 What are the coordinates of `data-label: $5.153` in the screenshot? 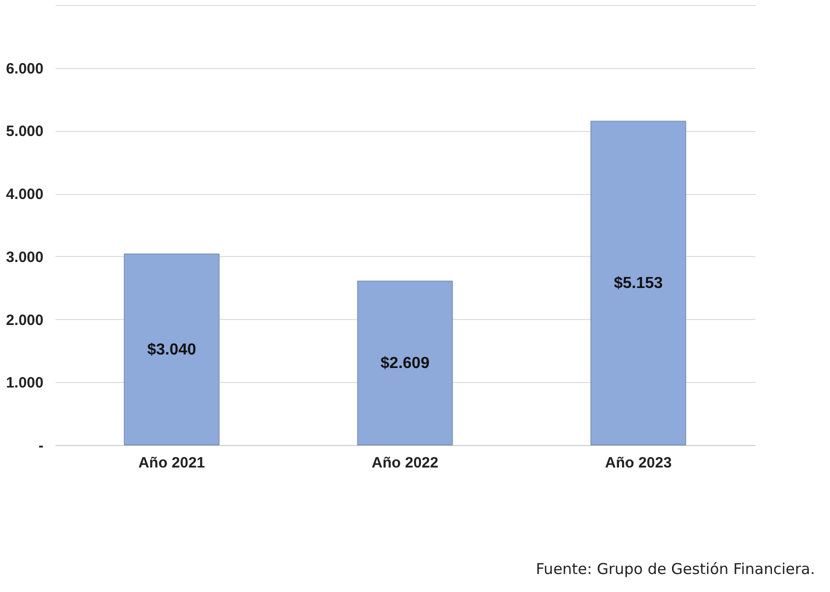 It's located at (638, 283).